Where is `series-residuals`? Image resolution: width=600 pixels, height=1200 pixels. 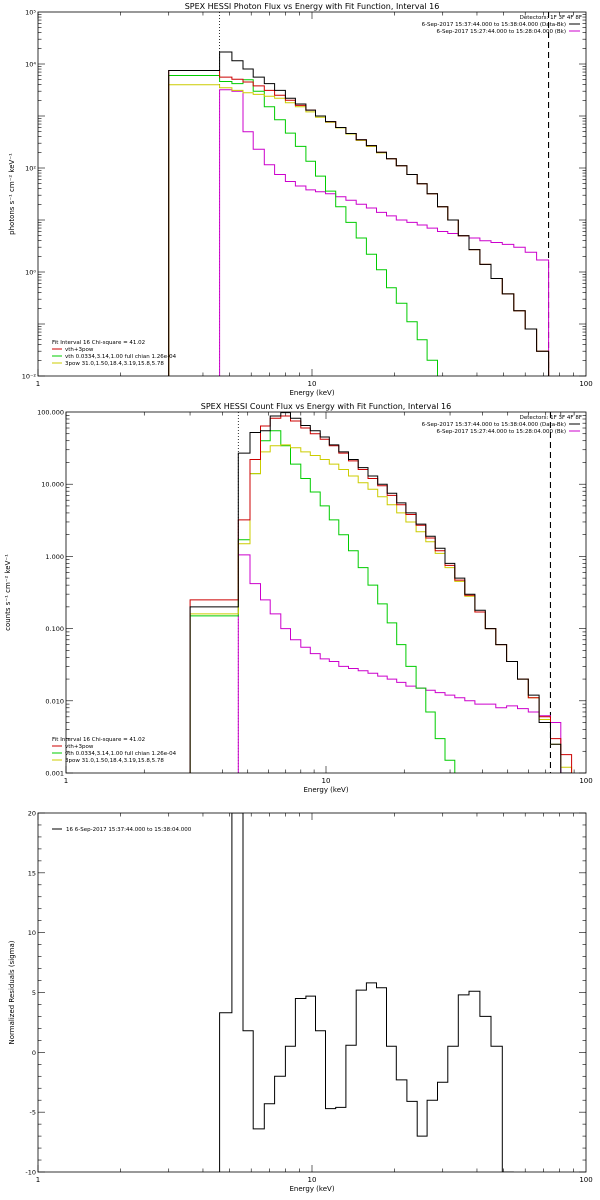
series-residuals is located at coordinates (366, 992).